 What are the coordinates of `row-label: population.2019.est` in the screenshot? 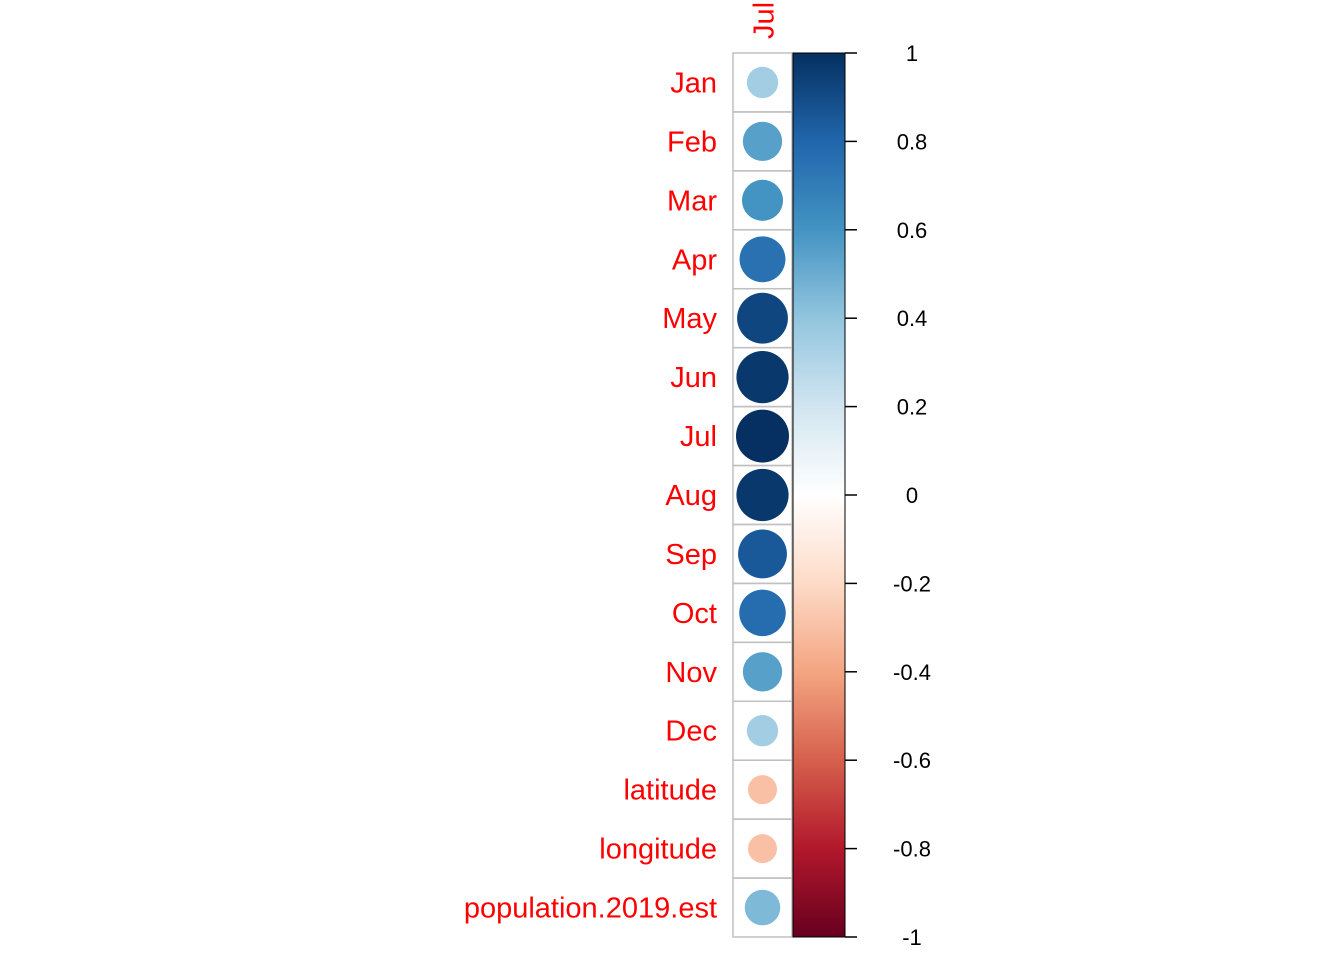 It's located at (590, 909).